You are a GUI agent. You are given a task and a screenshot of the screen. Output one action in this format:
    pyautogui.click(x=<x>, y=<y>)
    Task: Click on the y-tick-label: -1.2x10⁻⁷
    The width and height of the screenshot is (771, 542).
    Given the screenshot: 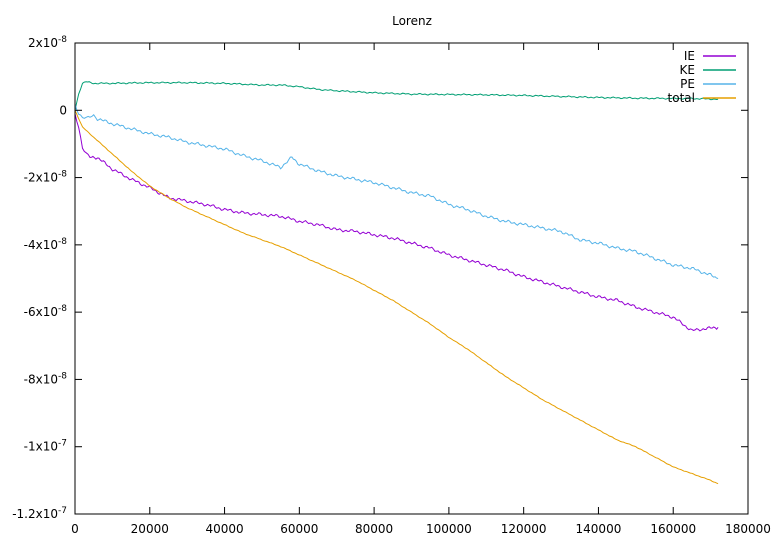 What is the action you would take?
    pyautogui.click(x=39, y=513)
    